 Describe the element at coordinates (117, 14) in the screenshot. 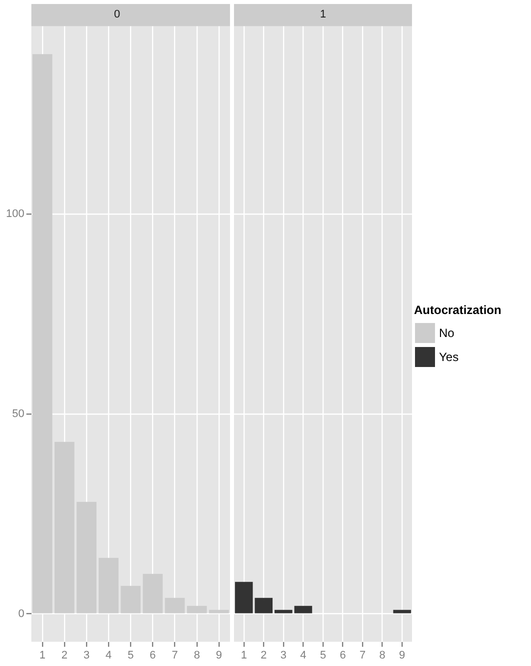

I see `chart-title: 0` at that location.